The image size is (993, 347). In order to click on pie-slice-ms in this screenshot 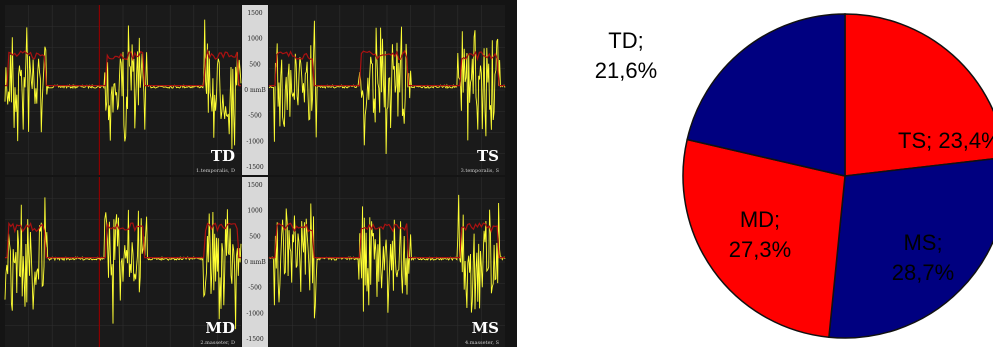, I will do `click(910, 248)`.